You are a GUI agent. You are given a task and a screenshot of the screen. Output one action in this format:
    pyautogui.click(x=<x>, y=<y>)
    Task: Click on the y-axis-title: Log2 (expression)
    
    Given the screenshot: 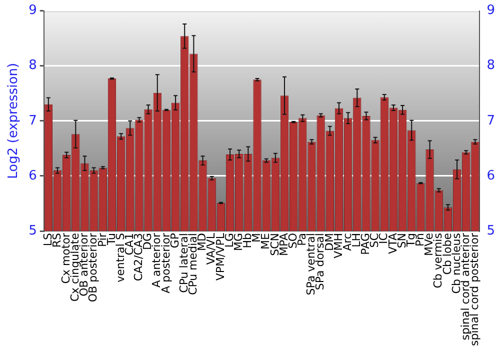 What is the action you would take?
    pyautogui.click(x=14, y=120)
    